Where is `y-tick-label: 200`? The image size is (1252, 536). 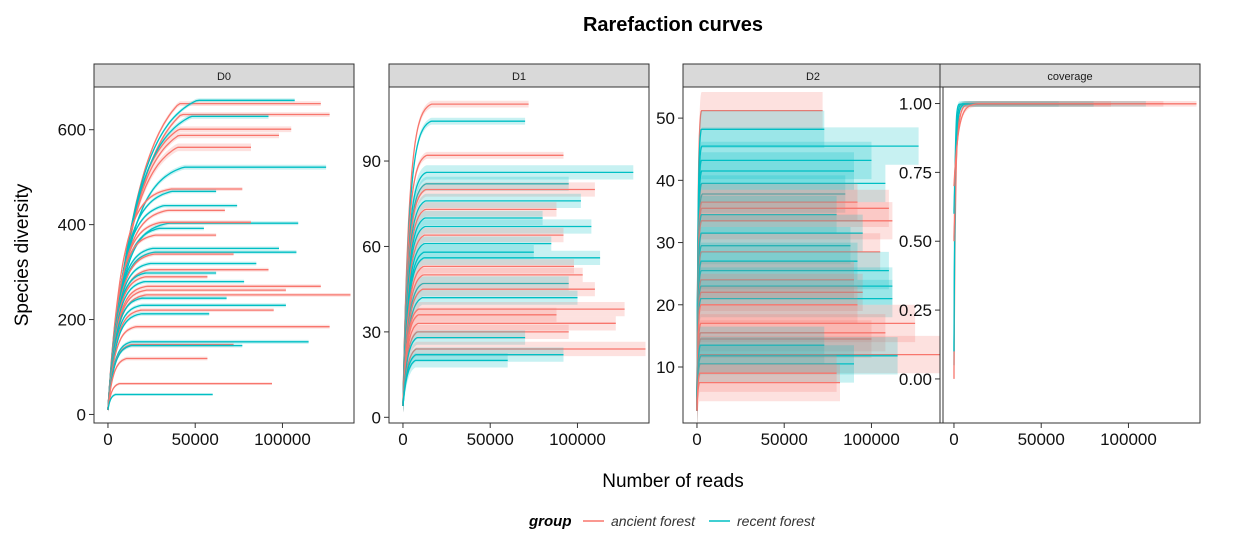
y-tick-label: 200 is located at coordinates (72, 320).